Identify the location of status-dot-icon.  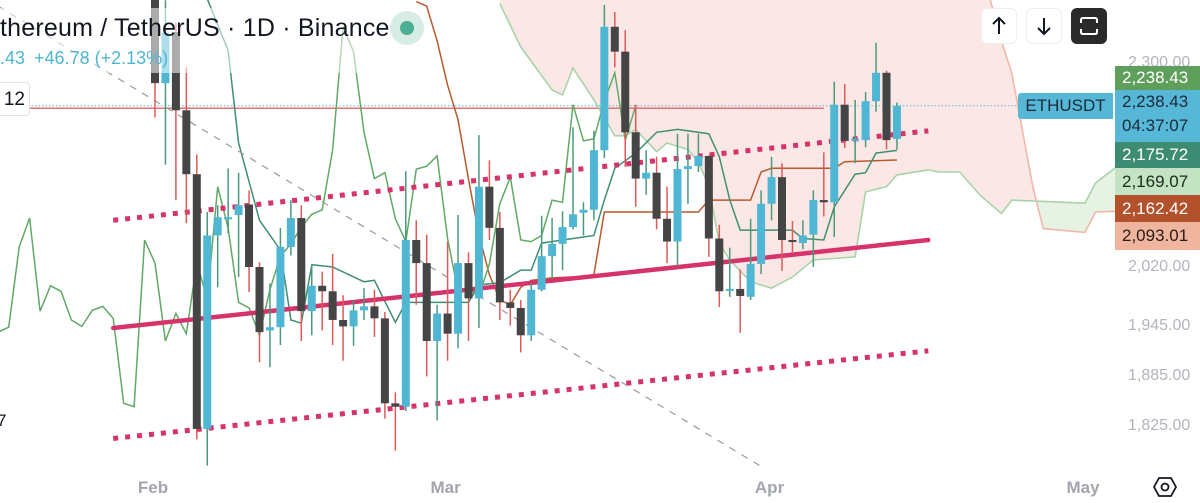
(407, 28).